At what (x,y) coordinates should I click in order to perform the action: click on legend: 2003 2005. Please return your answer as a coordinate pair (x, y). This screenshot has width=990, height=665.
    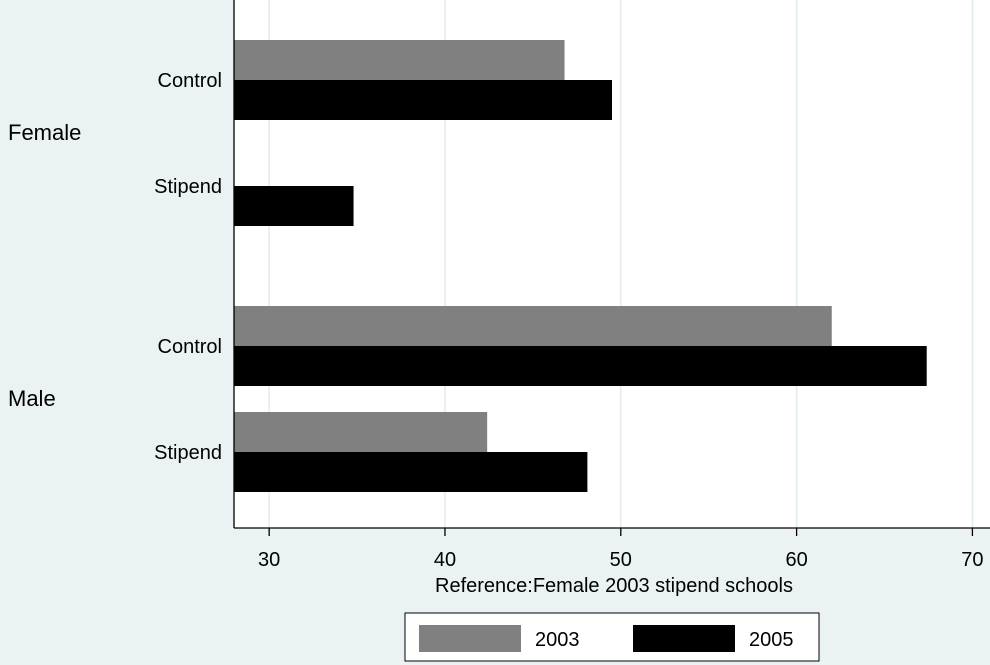
    Looking at the image, I should click on (612, 637).